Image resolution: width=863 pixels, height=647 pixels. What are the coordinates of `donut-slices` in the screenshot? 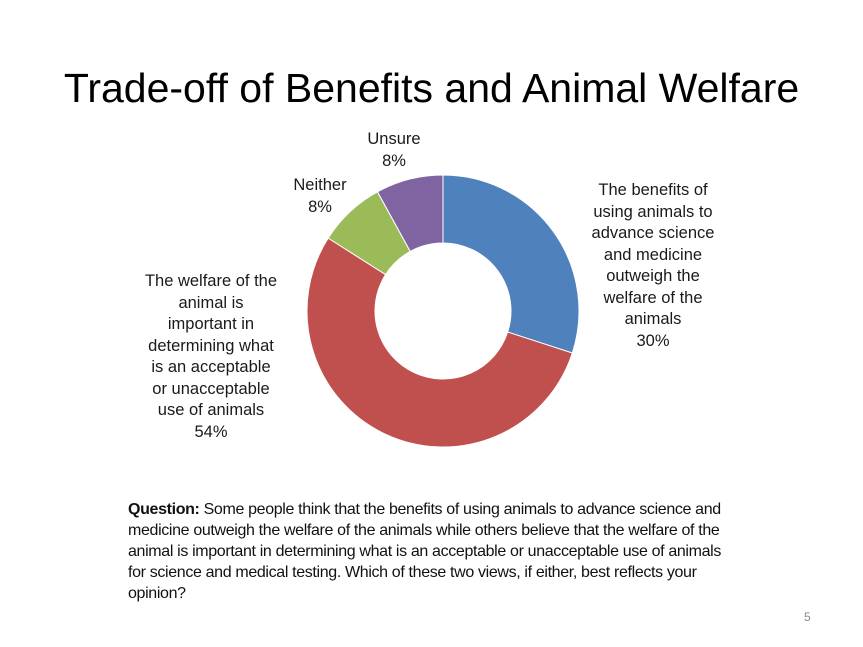 It's located at (443, 311).